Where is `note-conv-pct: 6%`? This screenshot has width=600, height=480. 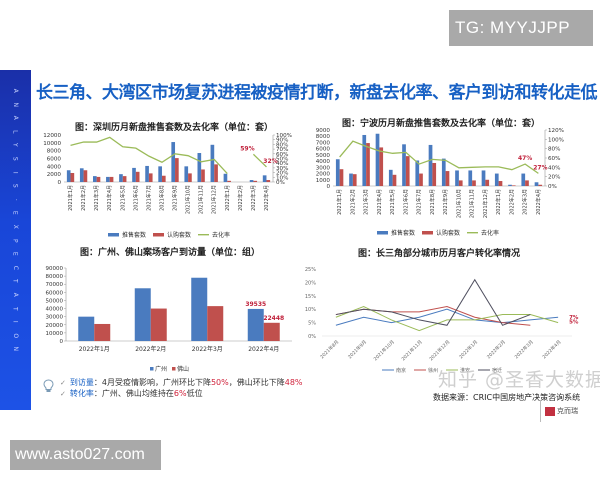
note-conv-pct: 6% is located at coordinates (180, 393).